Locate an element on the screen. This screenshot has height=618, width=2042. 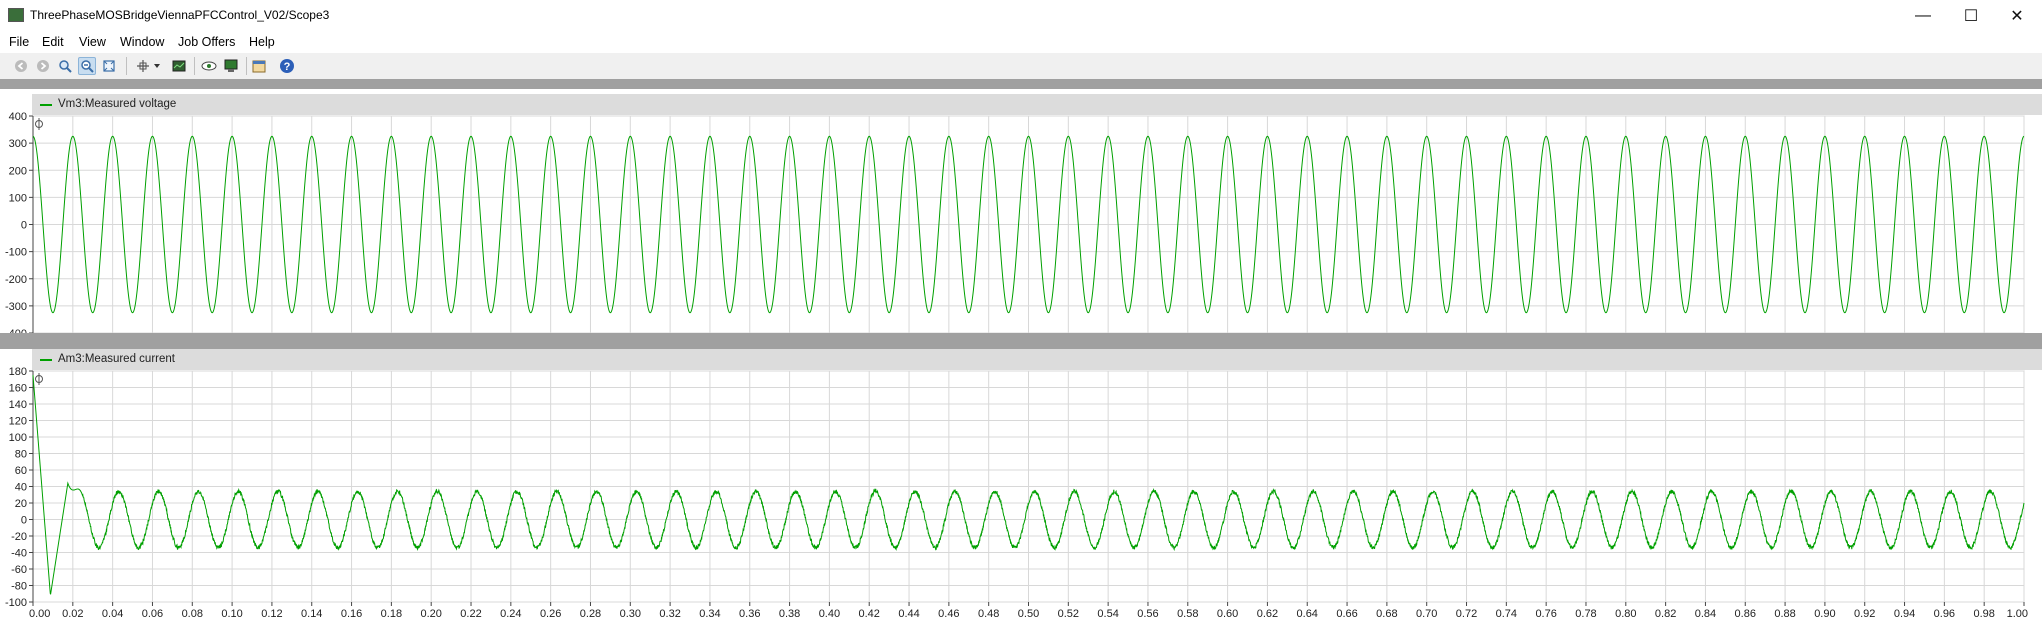
x-tick-label: 0.16 is located at coordinates (351, 613).